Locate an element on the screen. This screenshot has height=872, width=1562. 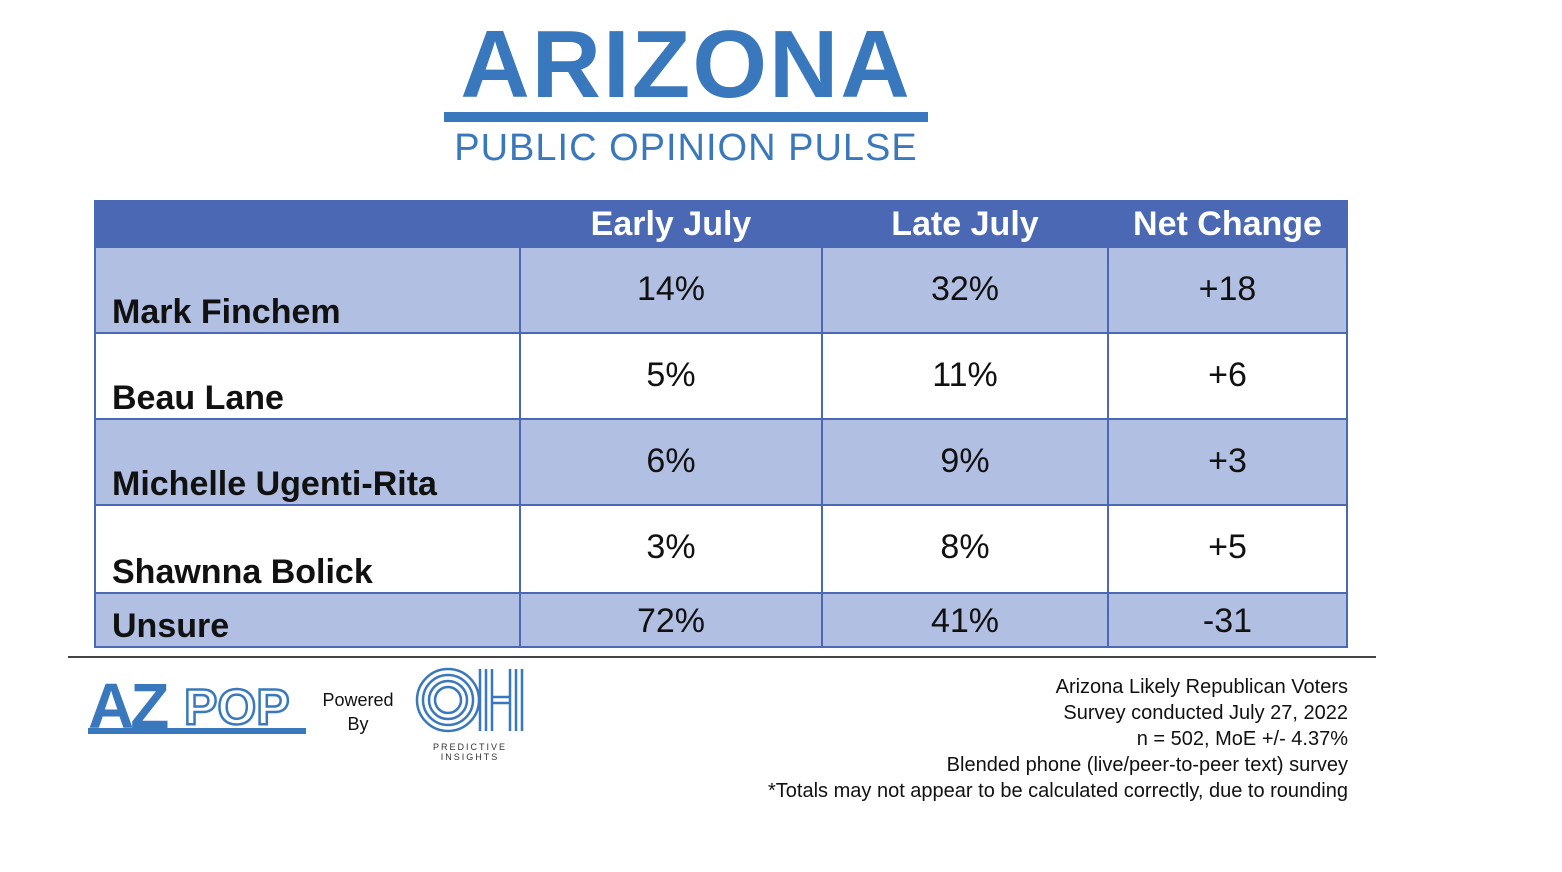
powered-by-label: Powered By is located at coordinates (358, 712).